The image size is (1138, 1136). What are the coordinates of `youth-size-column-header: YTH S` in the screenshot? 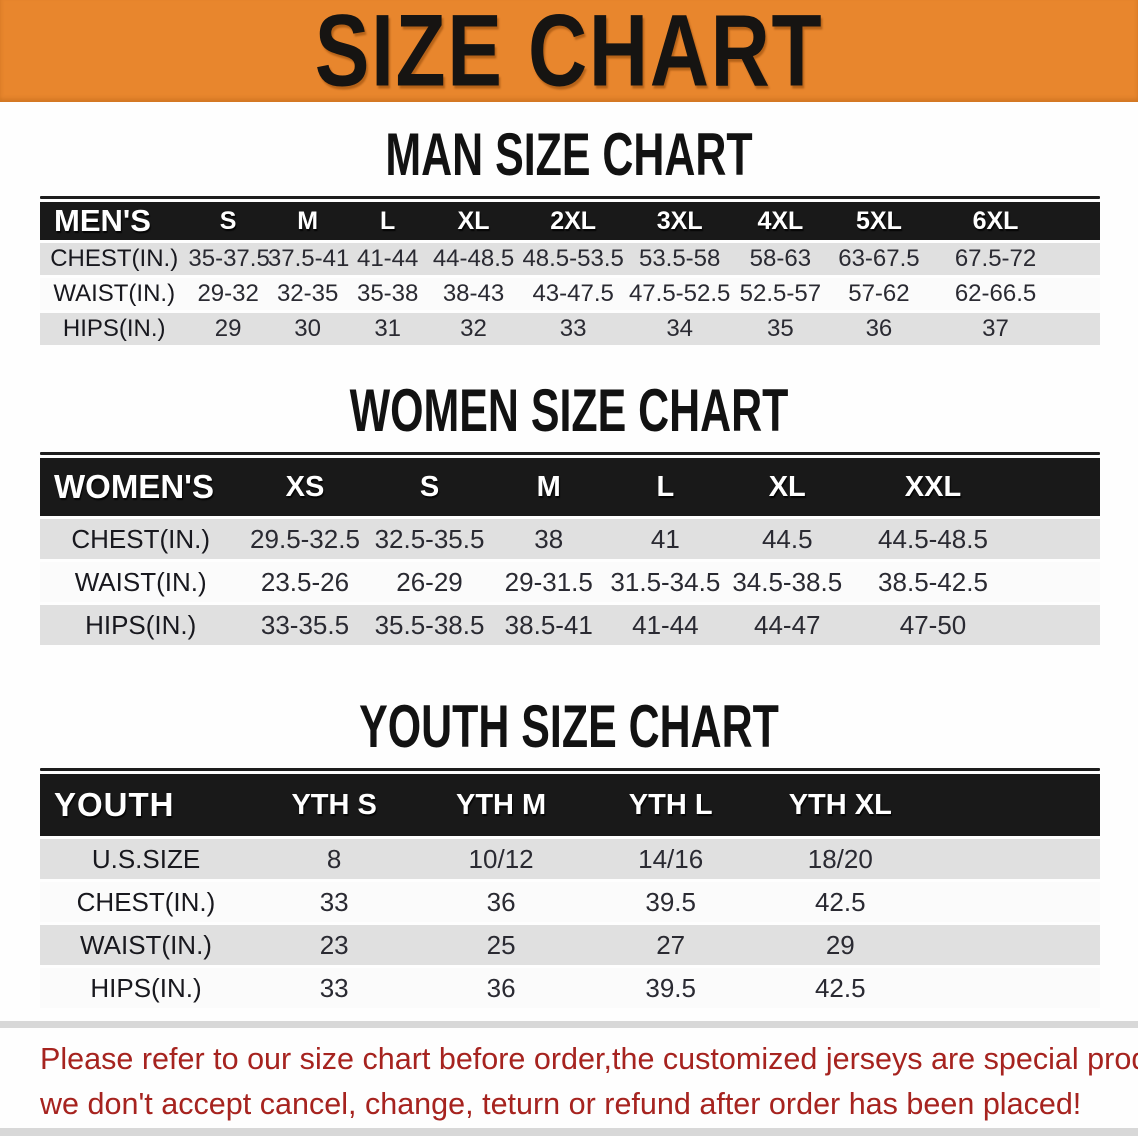 It's located at (334, 805).